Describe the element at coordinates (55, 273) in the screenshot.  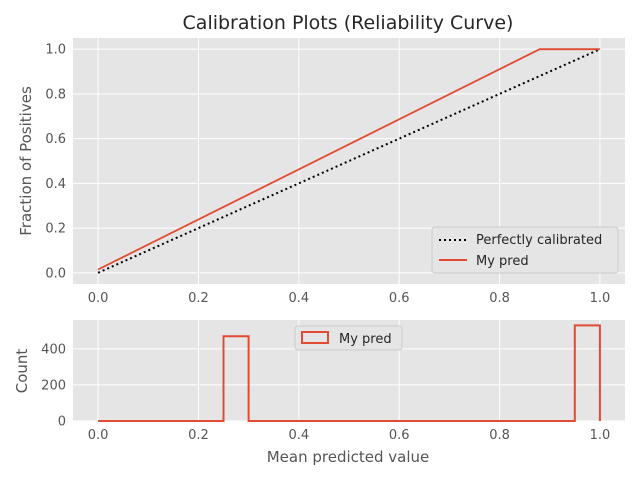
I see `y-tick-label: 0.0` at that location.